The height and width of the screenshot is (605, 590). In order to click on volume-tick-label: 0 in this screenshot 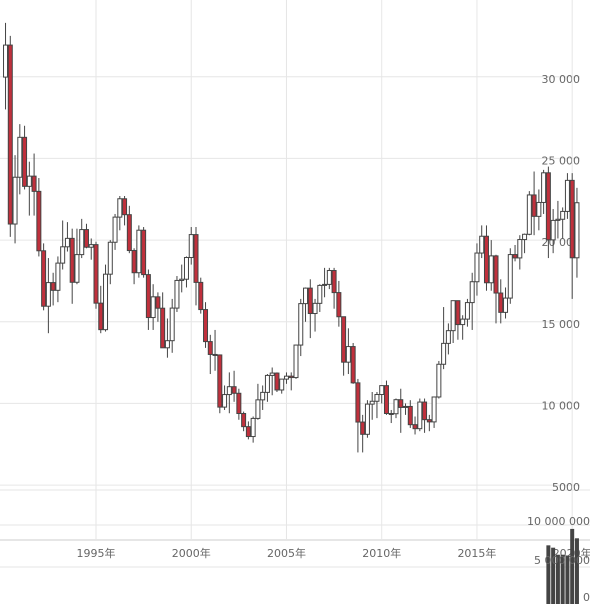, I will do `click(586, 597)`.